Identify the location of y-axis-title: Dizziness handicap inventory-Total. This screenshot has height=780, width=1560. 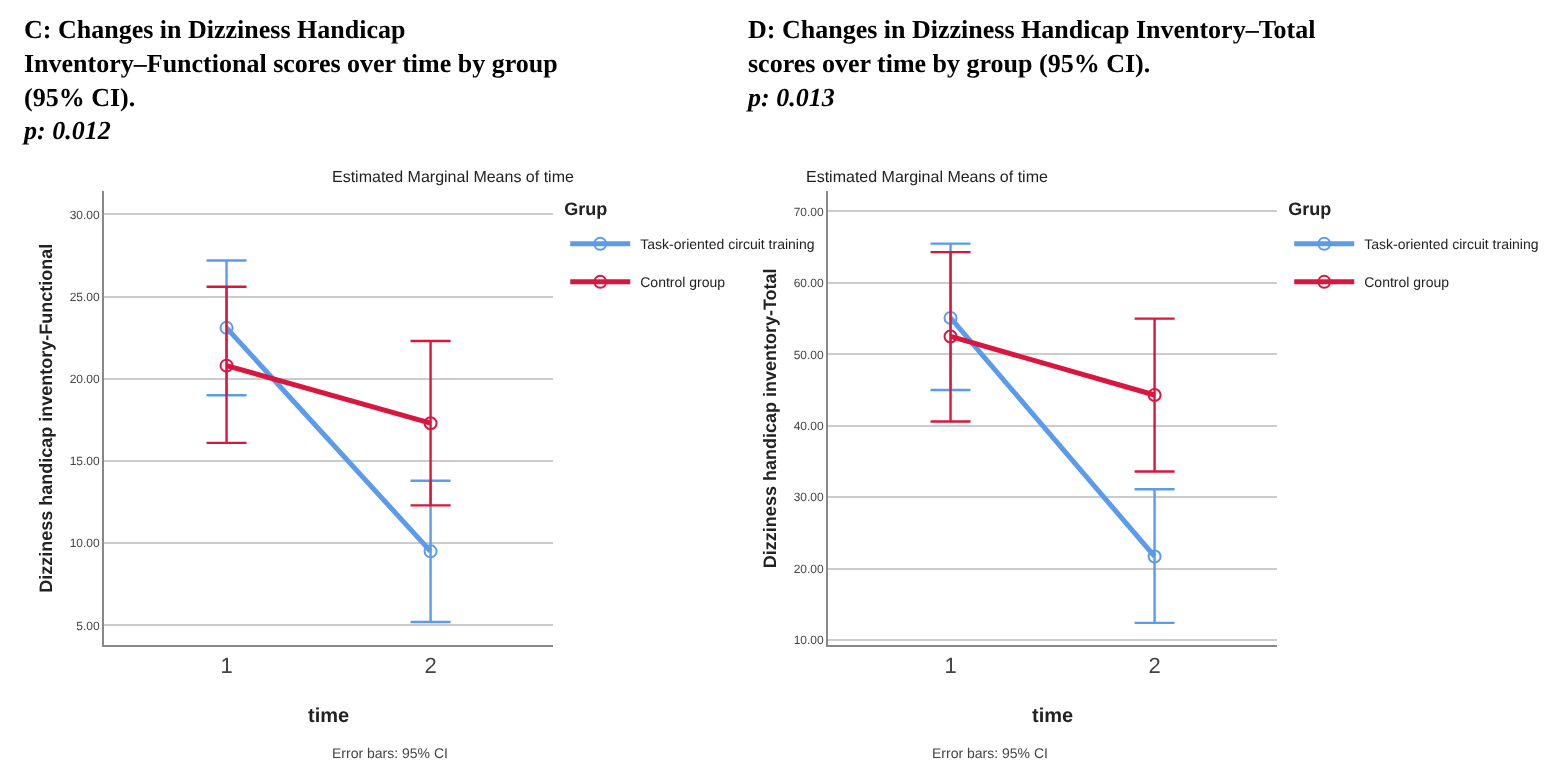
(770, 418).